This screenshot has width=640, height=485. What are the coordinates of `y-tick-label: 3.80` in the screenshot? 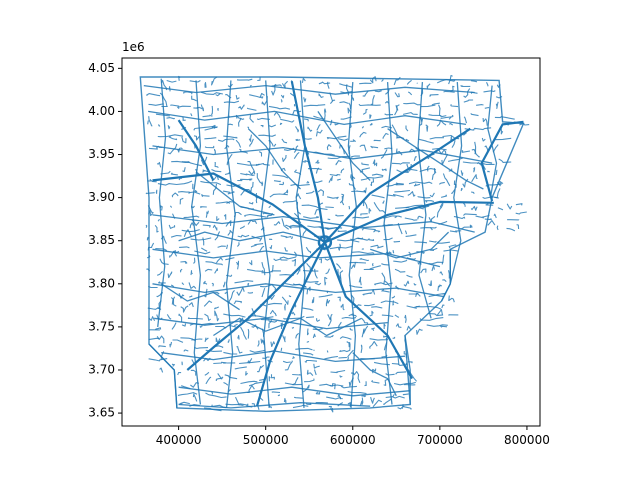 It's located at (101, 283).